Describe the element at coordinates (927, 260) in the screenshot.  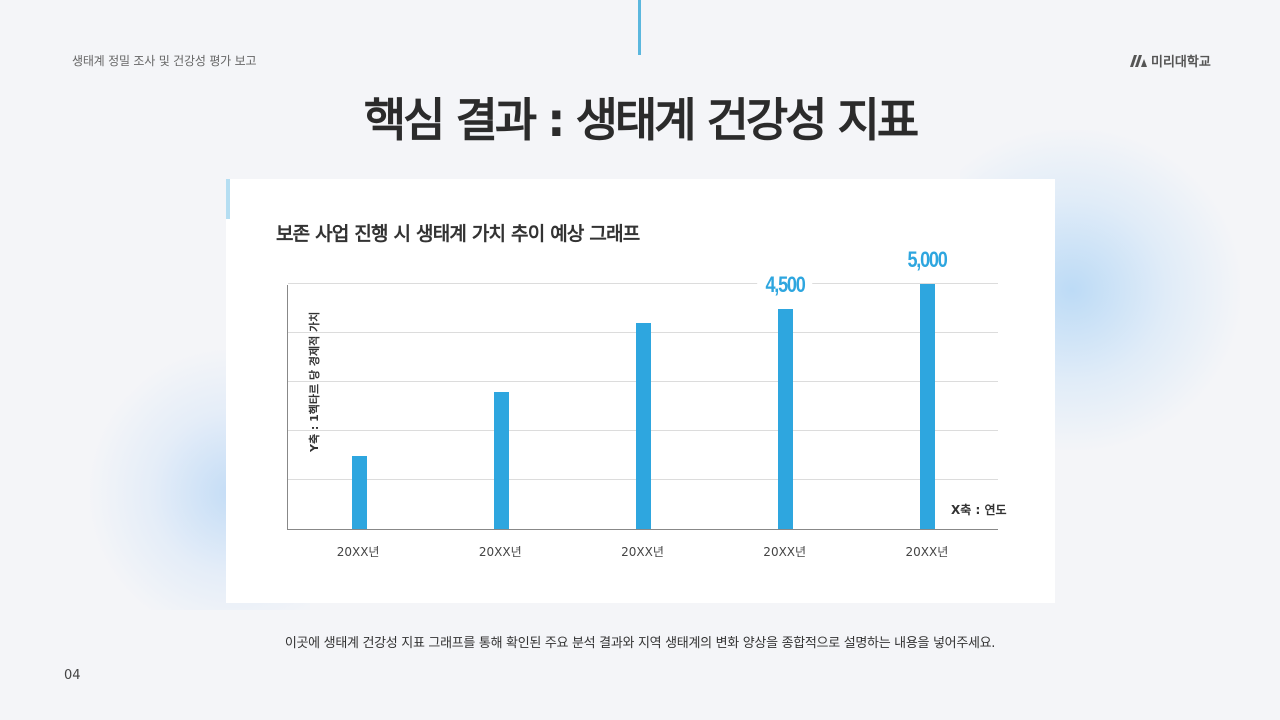
I see `data-label: 5,000` at that location.